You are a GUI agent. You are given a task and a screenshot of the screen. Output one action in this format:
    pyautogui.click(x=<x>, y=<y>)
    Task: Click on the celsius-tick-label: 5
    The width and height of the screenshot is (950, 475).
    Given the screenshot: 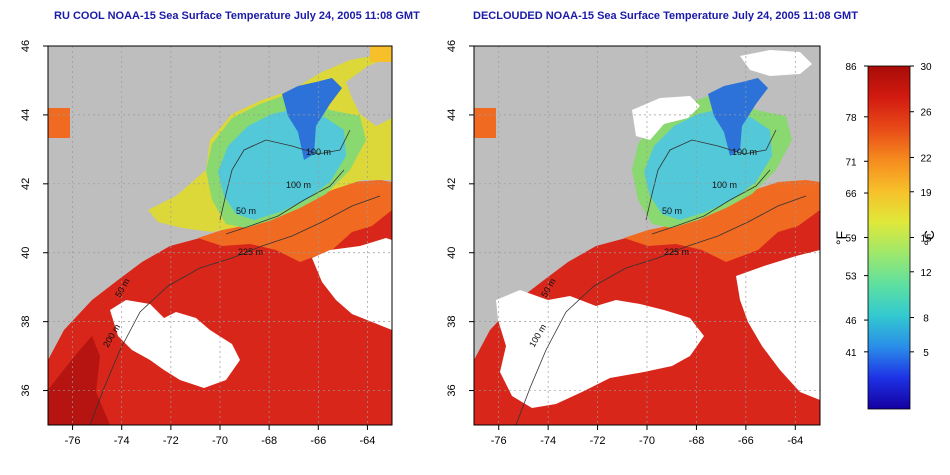 What is the action you would take?
    pyautogui.click(x=926, y=353)
    